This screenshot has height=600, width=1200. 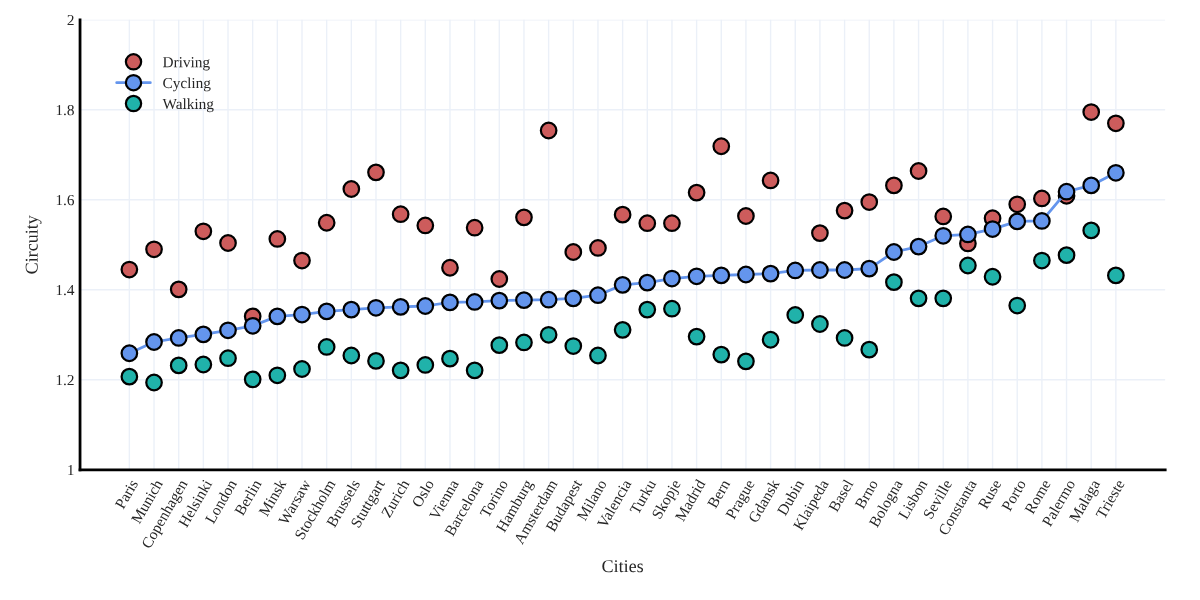 What do you see at coordinates (186, 64) in the screenshot?
I see `legend-label: Driving` at bounding box center [186, 64].